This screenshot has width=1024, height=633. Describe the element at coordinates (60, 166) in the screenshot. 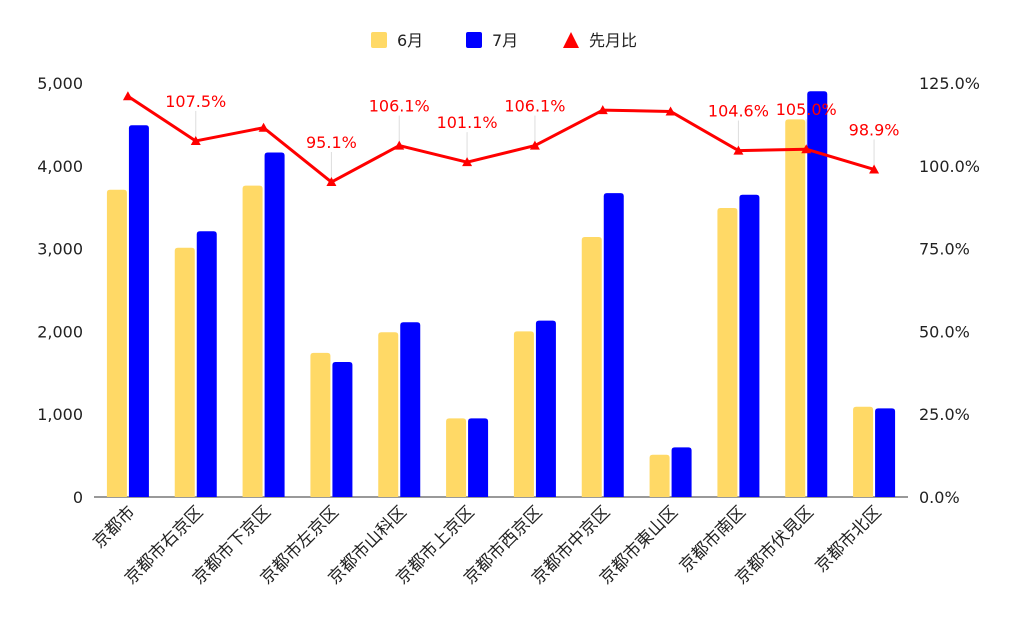

I see `y-left-tick-label: 4,000` at that location.